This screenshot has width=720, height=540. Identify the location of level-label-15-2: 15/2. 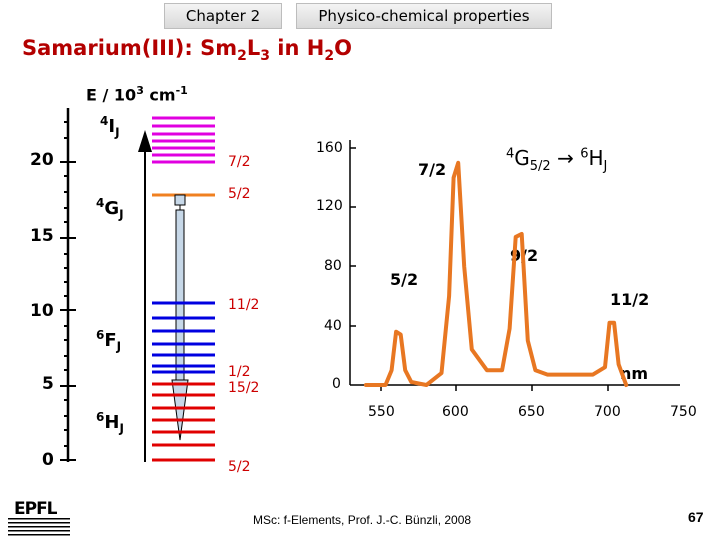
(244, 388).